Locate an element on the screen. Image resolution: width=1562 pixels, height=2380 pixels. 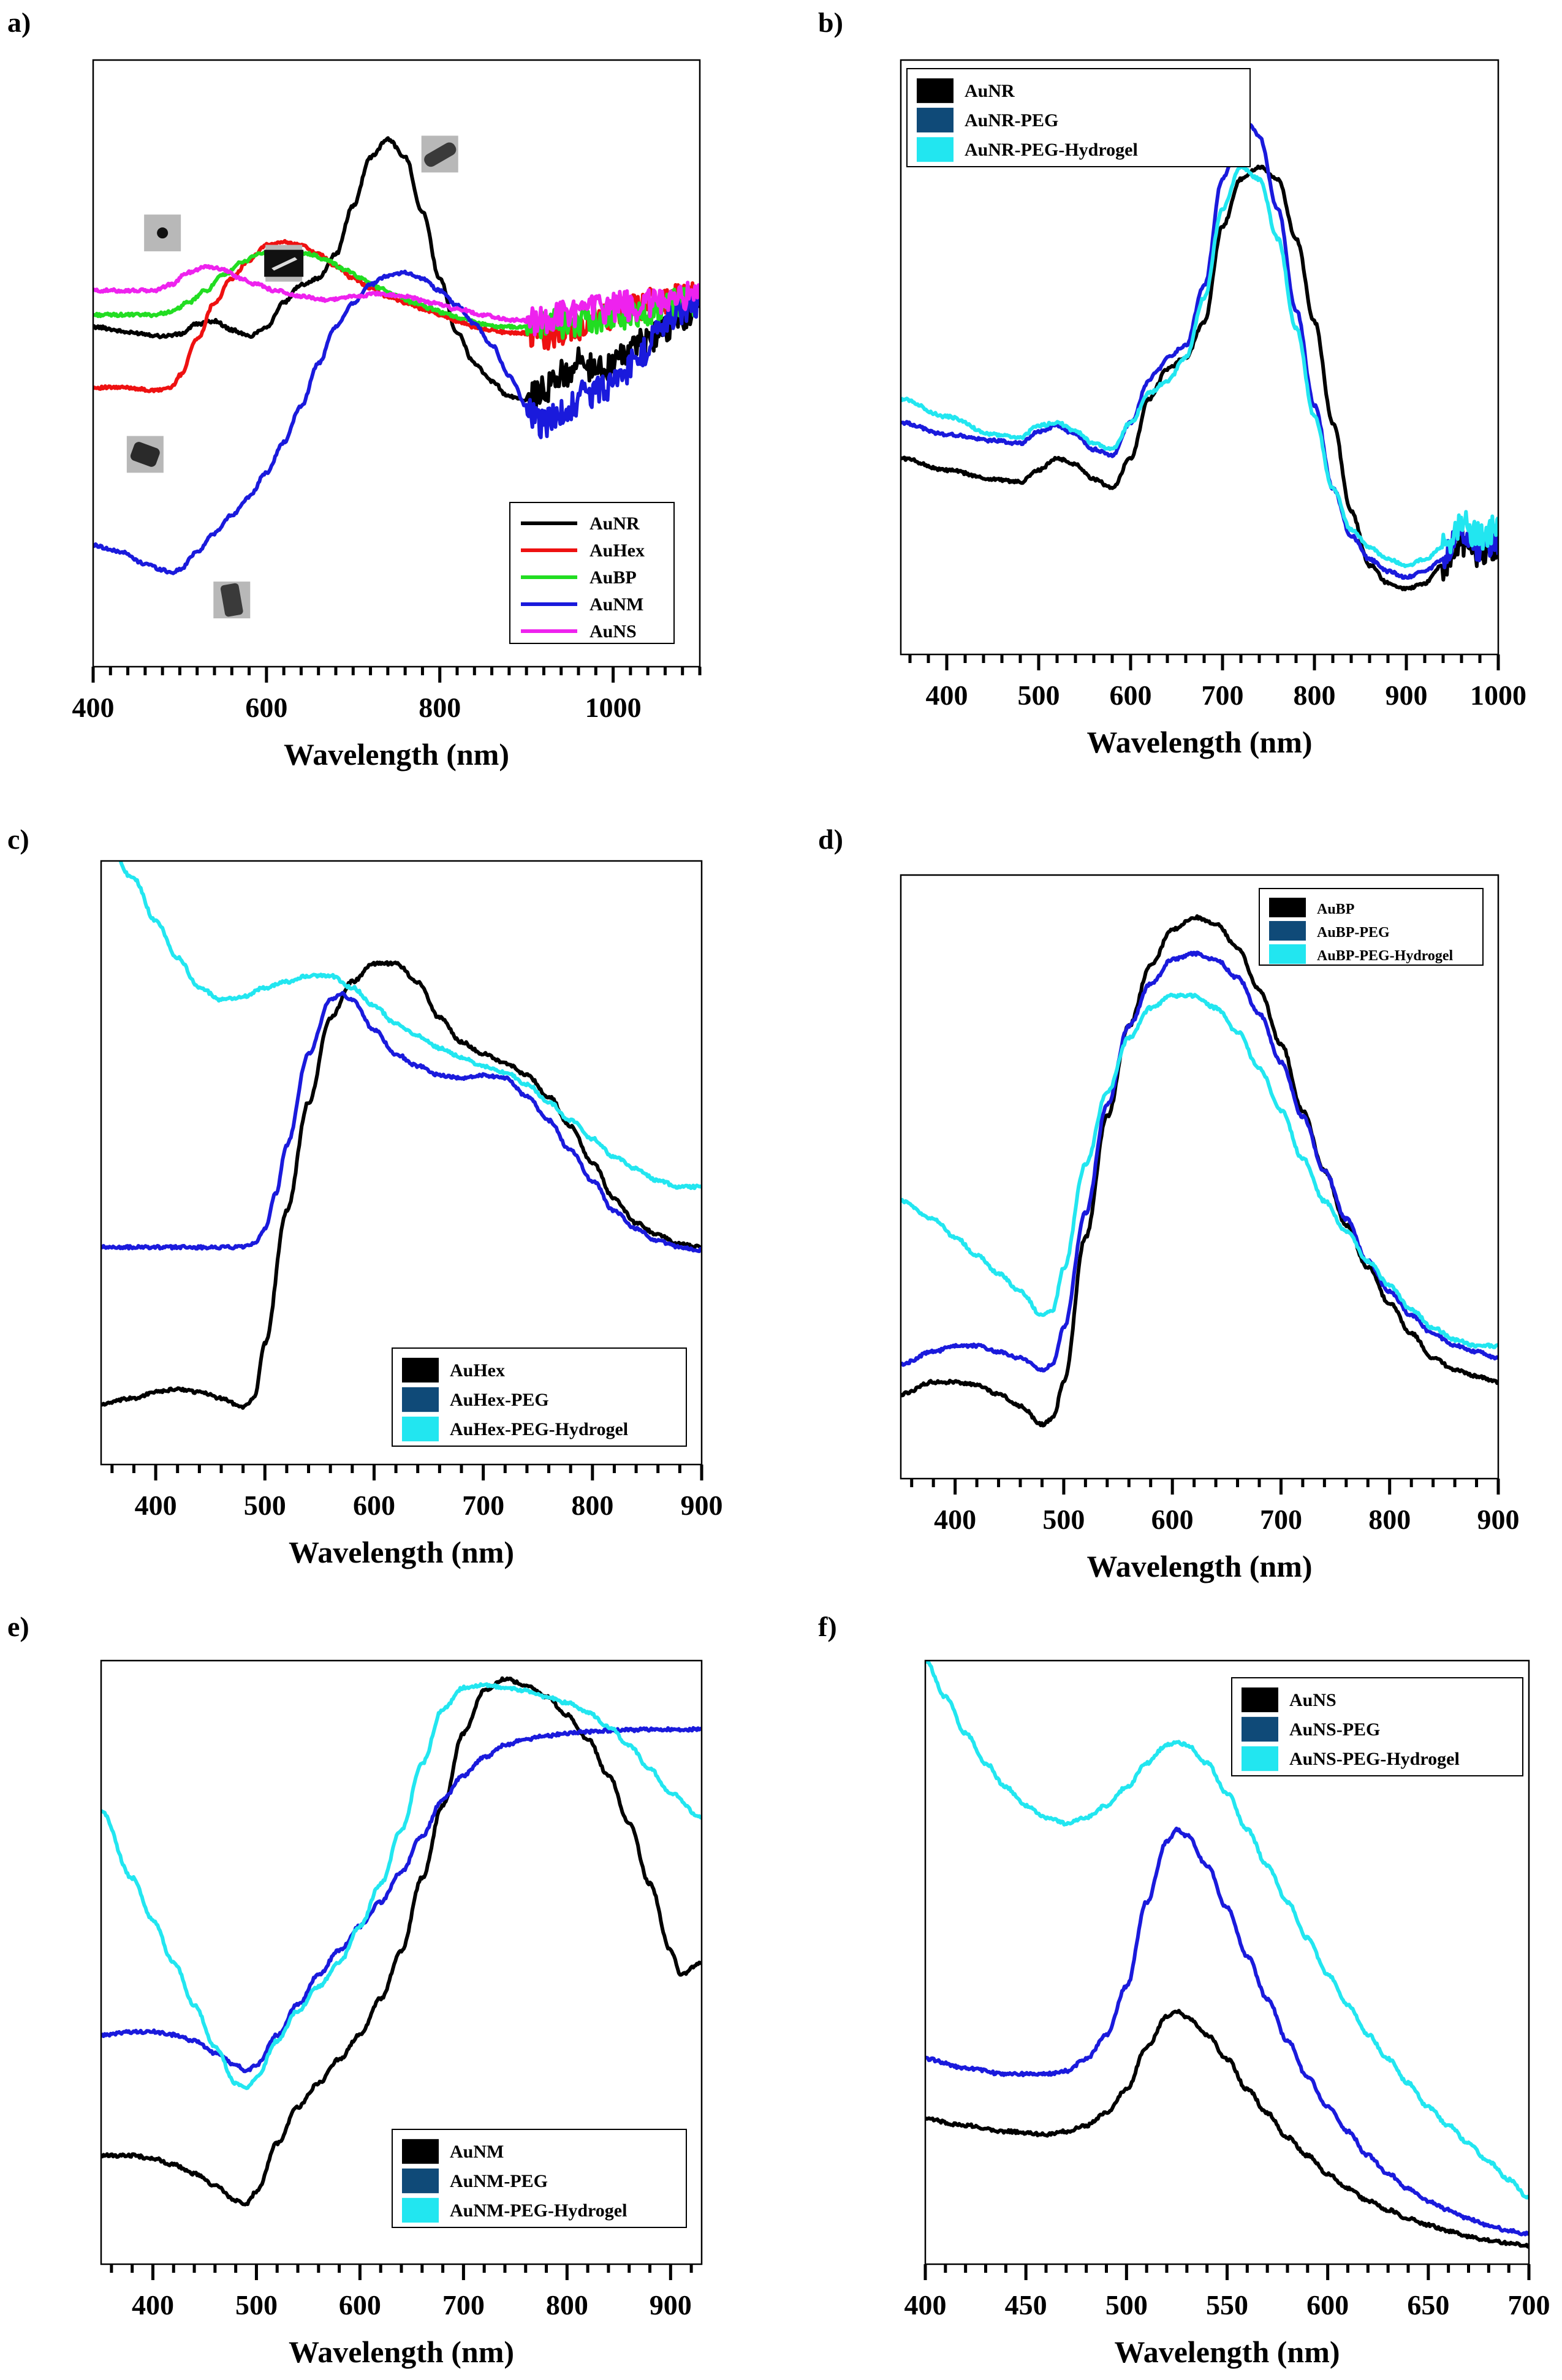
legend: AuBP AuBP-PEG AuBP-PEG-Hydrogel is located at coordinates (1371, 927).